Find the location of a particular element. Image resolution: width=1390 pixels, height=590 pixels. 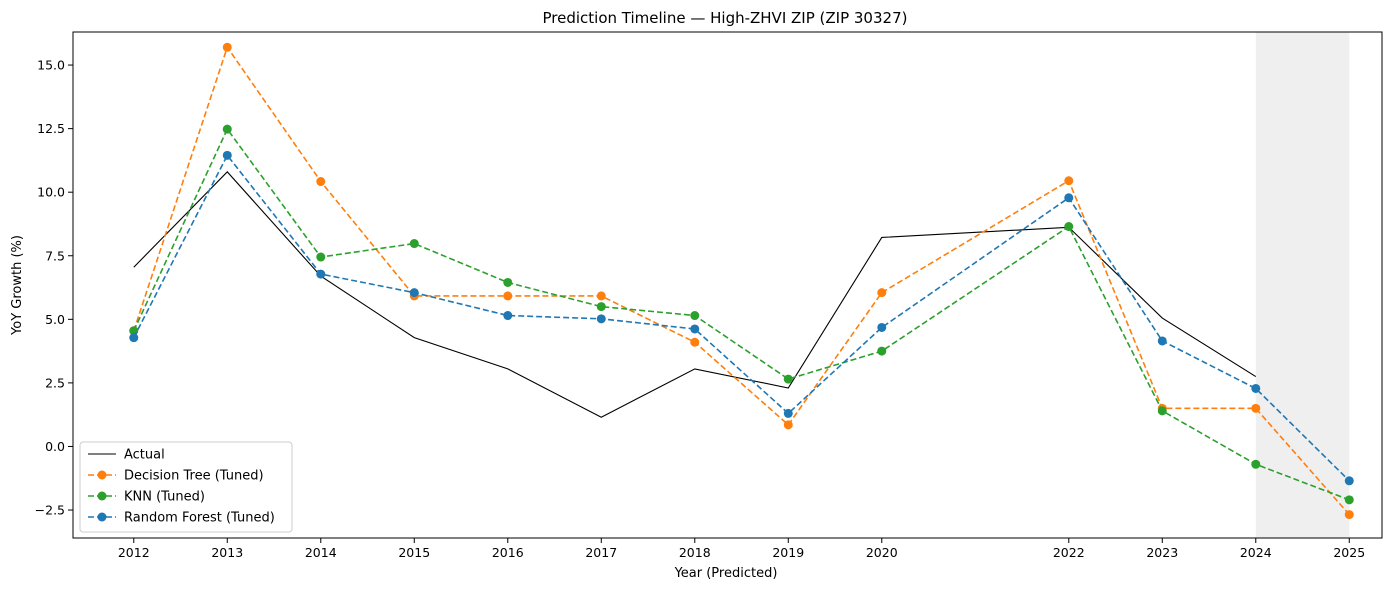

y-tick-label: 15.0 is located at coordinates (51, 65).